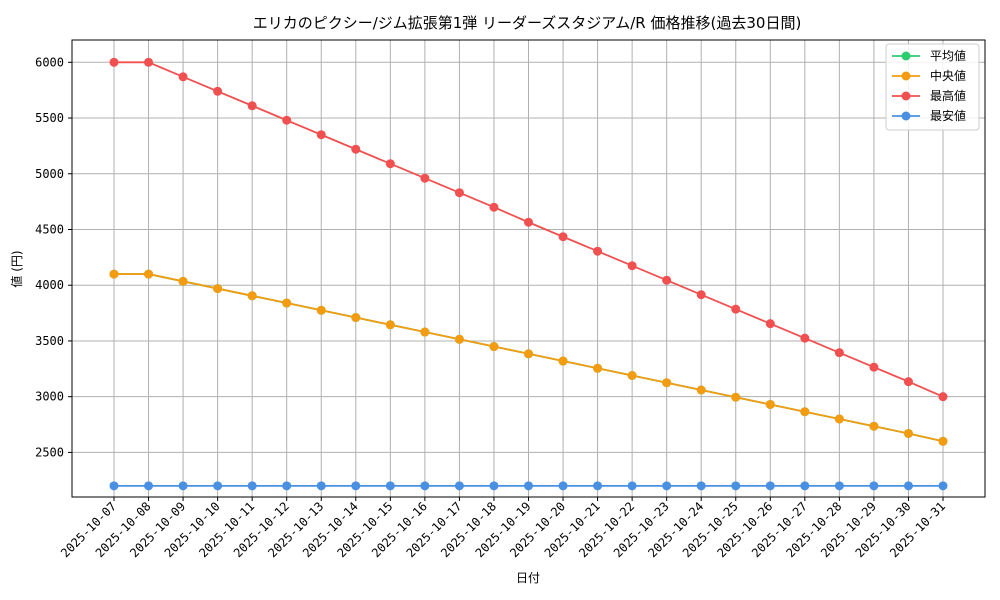 This screenshot has height=600, width=1000. What do you see at coordinates (53, 257) in the screenshot?
I see `y-axis: 2500 3000 3500 4000 4500 5000 5500 6000` at bounding box center [53, 257].